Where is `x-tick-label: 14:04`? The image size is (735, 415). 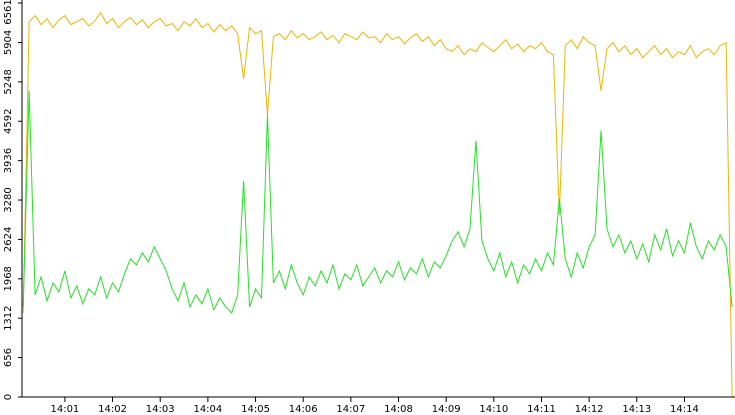 x-tick-label: 14:04 is located at coordinates (207, 409).